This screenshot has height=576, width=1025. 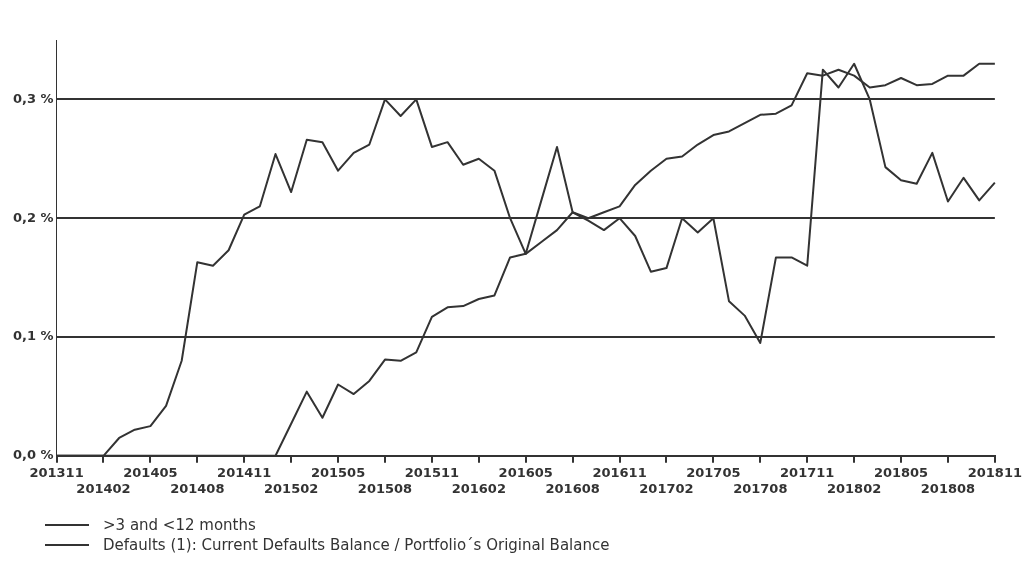 What do you see at coordinates (994, 472) in the screenshot?
I see `x-tick-label: 201811` at bounding box center [994, 472].